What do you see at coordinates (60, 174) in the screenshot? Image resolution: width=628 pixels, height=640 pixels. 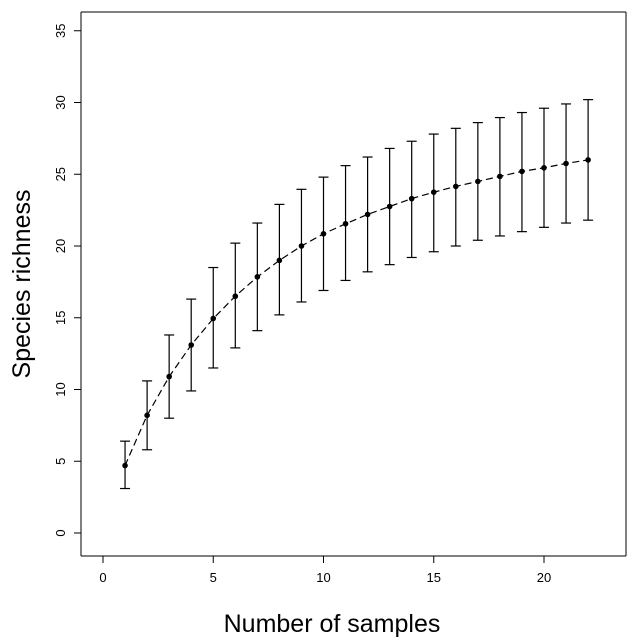 I see `y-tick-label: 25` at bounding box center [60, 174].